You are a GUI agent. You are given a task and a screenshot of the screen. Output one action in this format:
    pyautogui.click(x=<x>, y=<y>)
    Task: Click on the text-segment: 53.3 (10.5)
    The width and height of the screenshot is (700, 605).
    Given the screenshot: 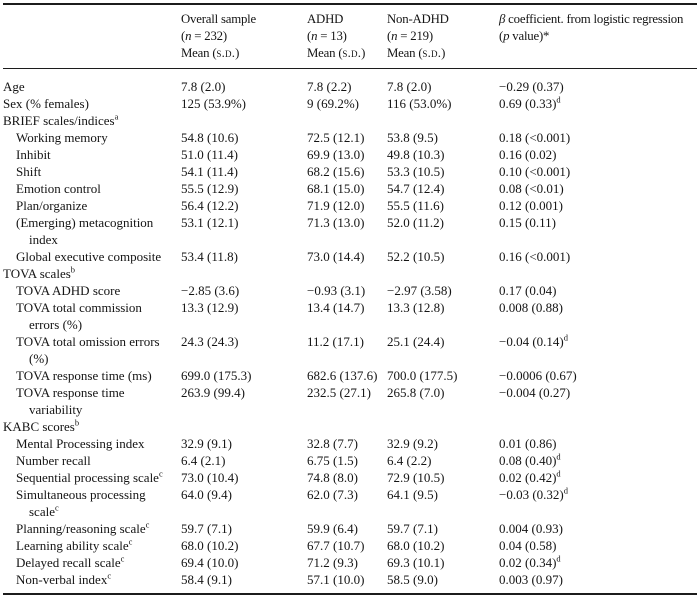 What is the action you would take?
    pyautogui.click(x=416, y=171)
    